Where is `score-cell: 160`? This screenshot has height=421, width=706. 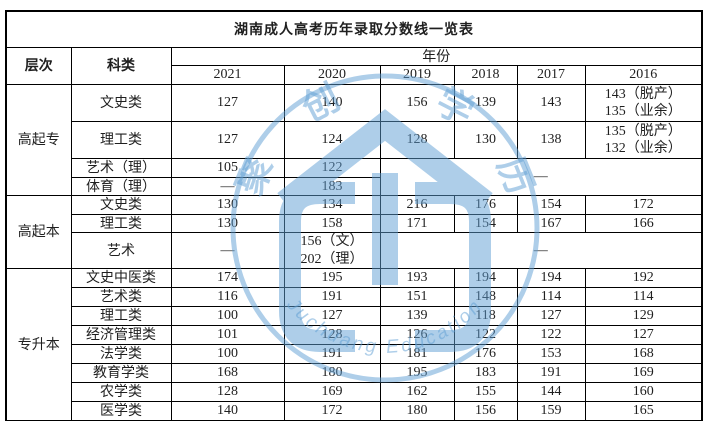
score-cell: 160 is located at coordinates (643, 392).